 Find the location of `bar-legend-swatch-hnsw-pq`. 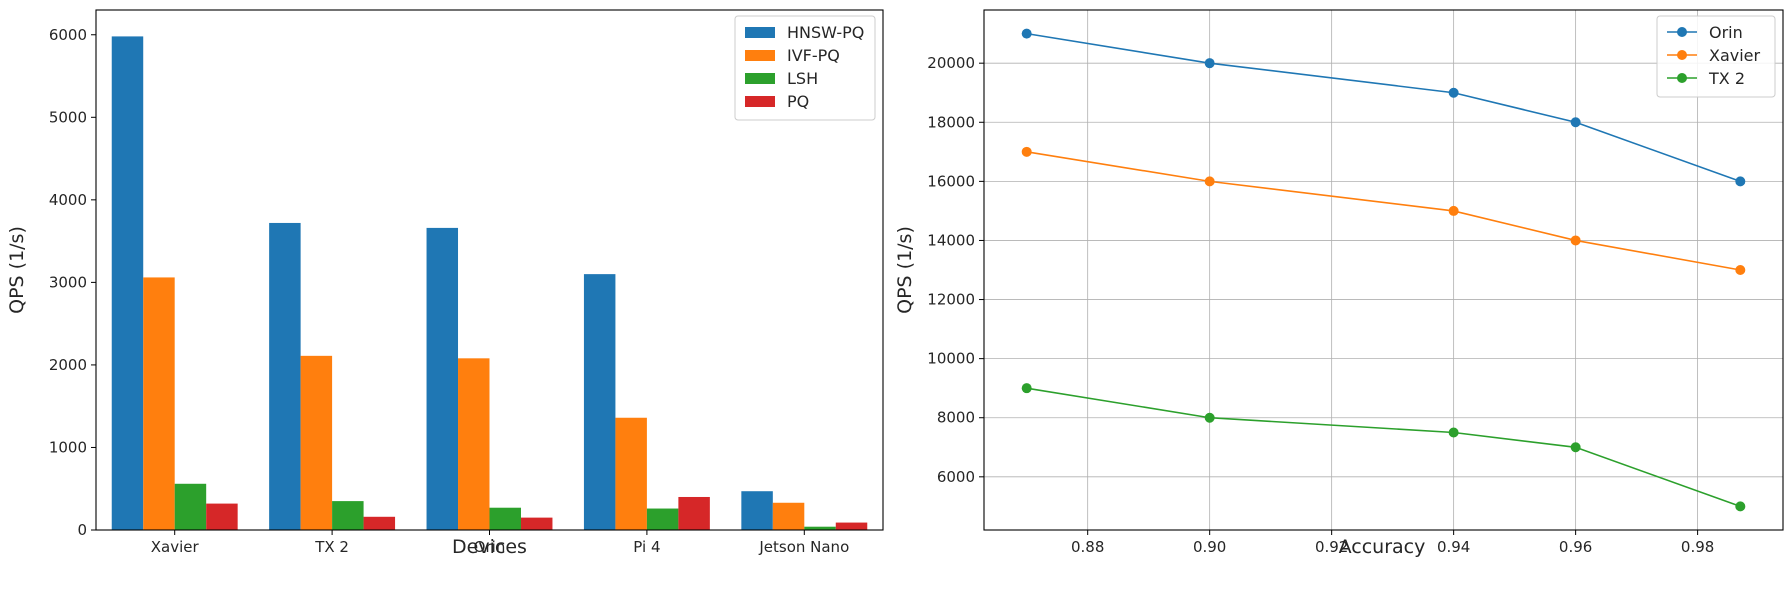

bar-legend-swatch-hnsw-pq is located at coordinates (760, 32).